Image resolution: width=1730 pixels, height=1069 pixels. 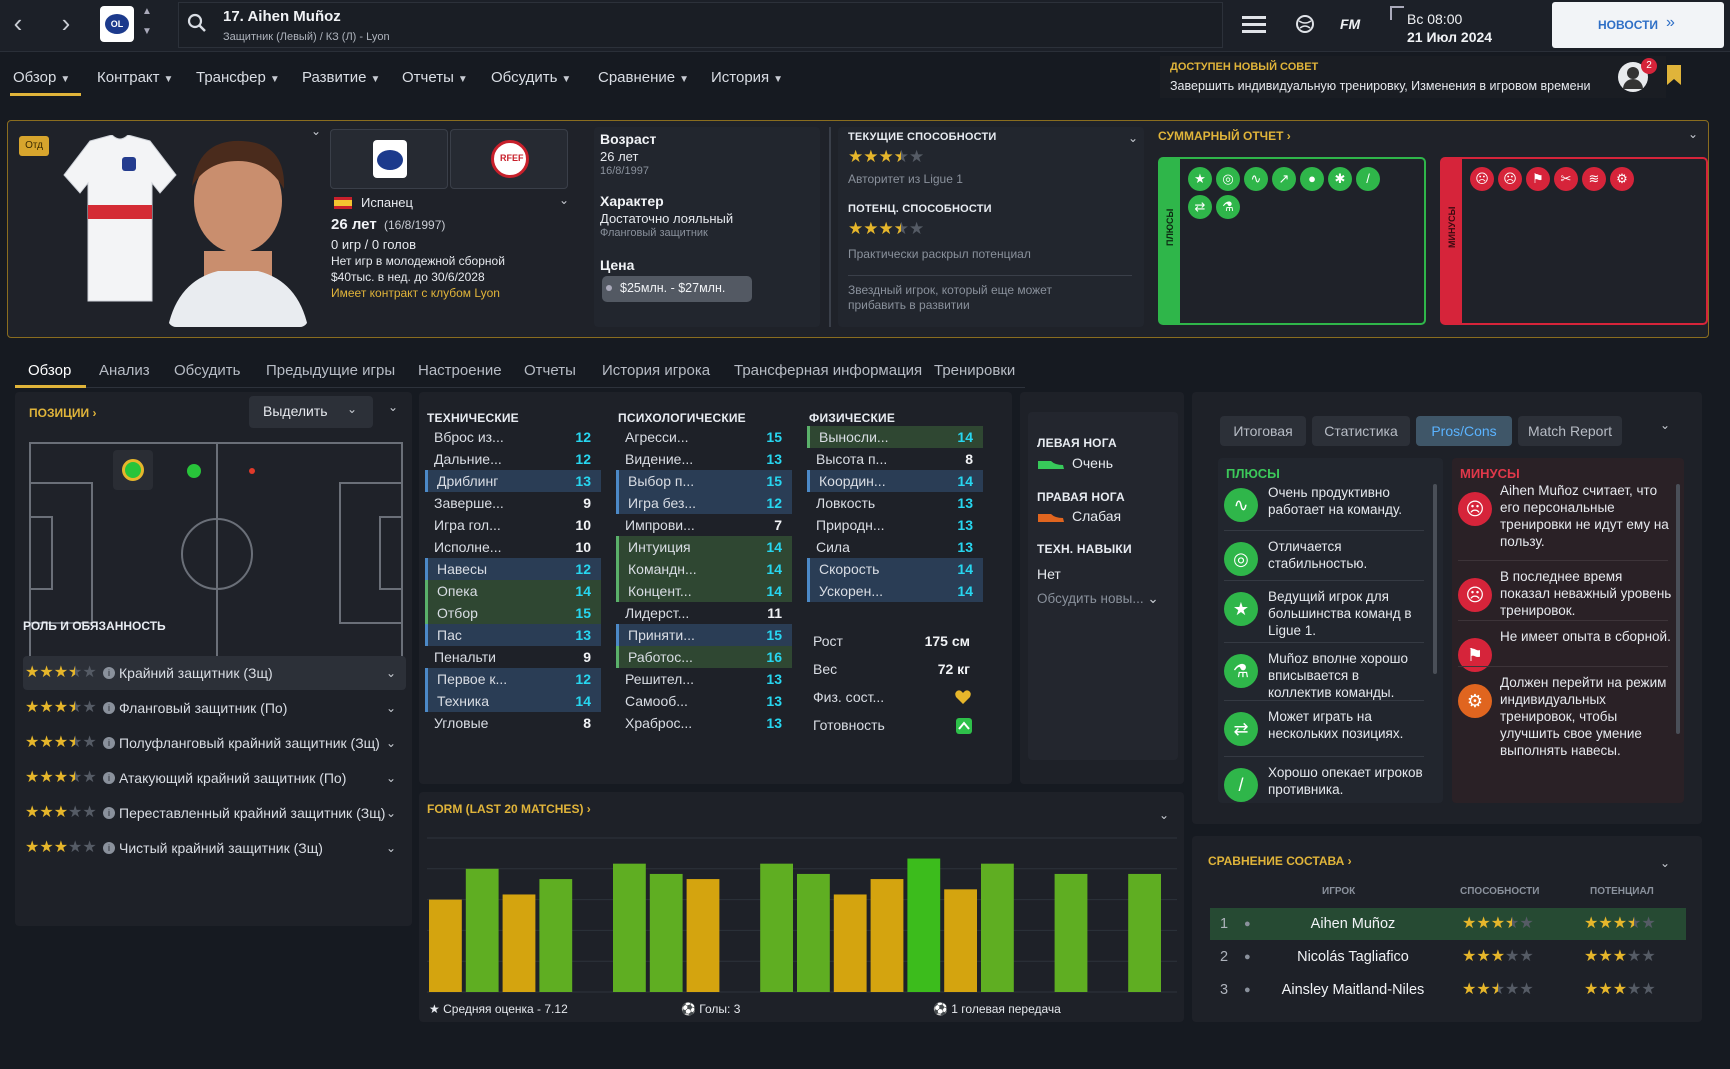 What do you see at coordinates (1435, 19) in the screenshot?
I see `current-day-time: Вс 08:00` at bounding box center [1435, 19].